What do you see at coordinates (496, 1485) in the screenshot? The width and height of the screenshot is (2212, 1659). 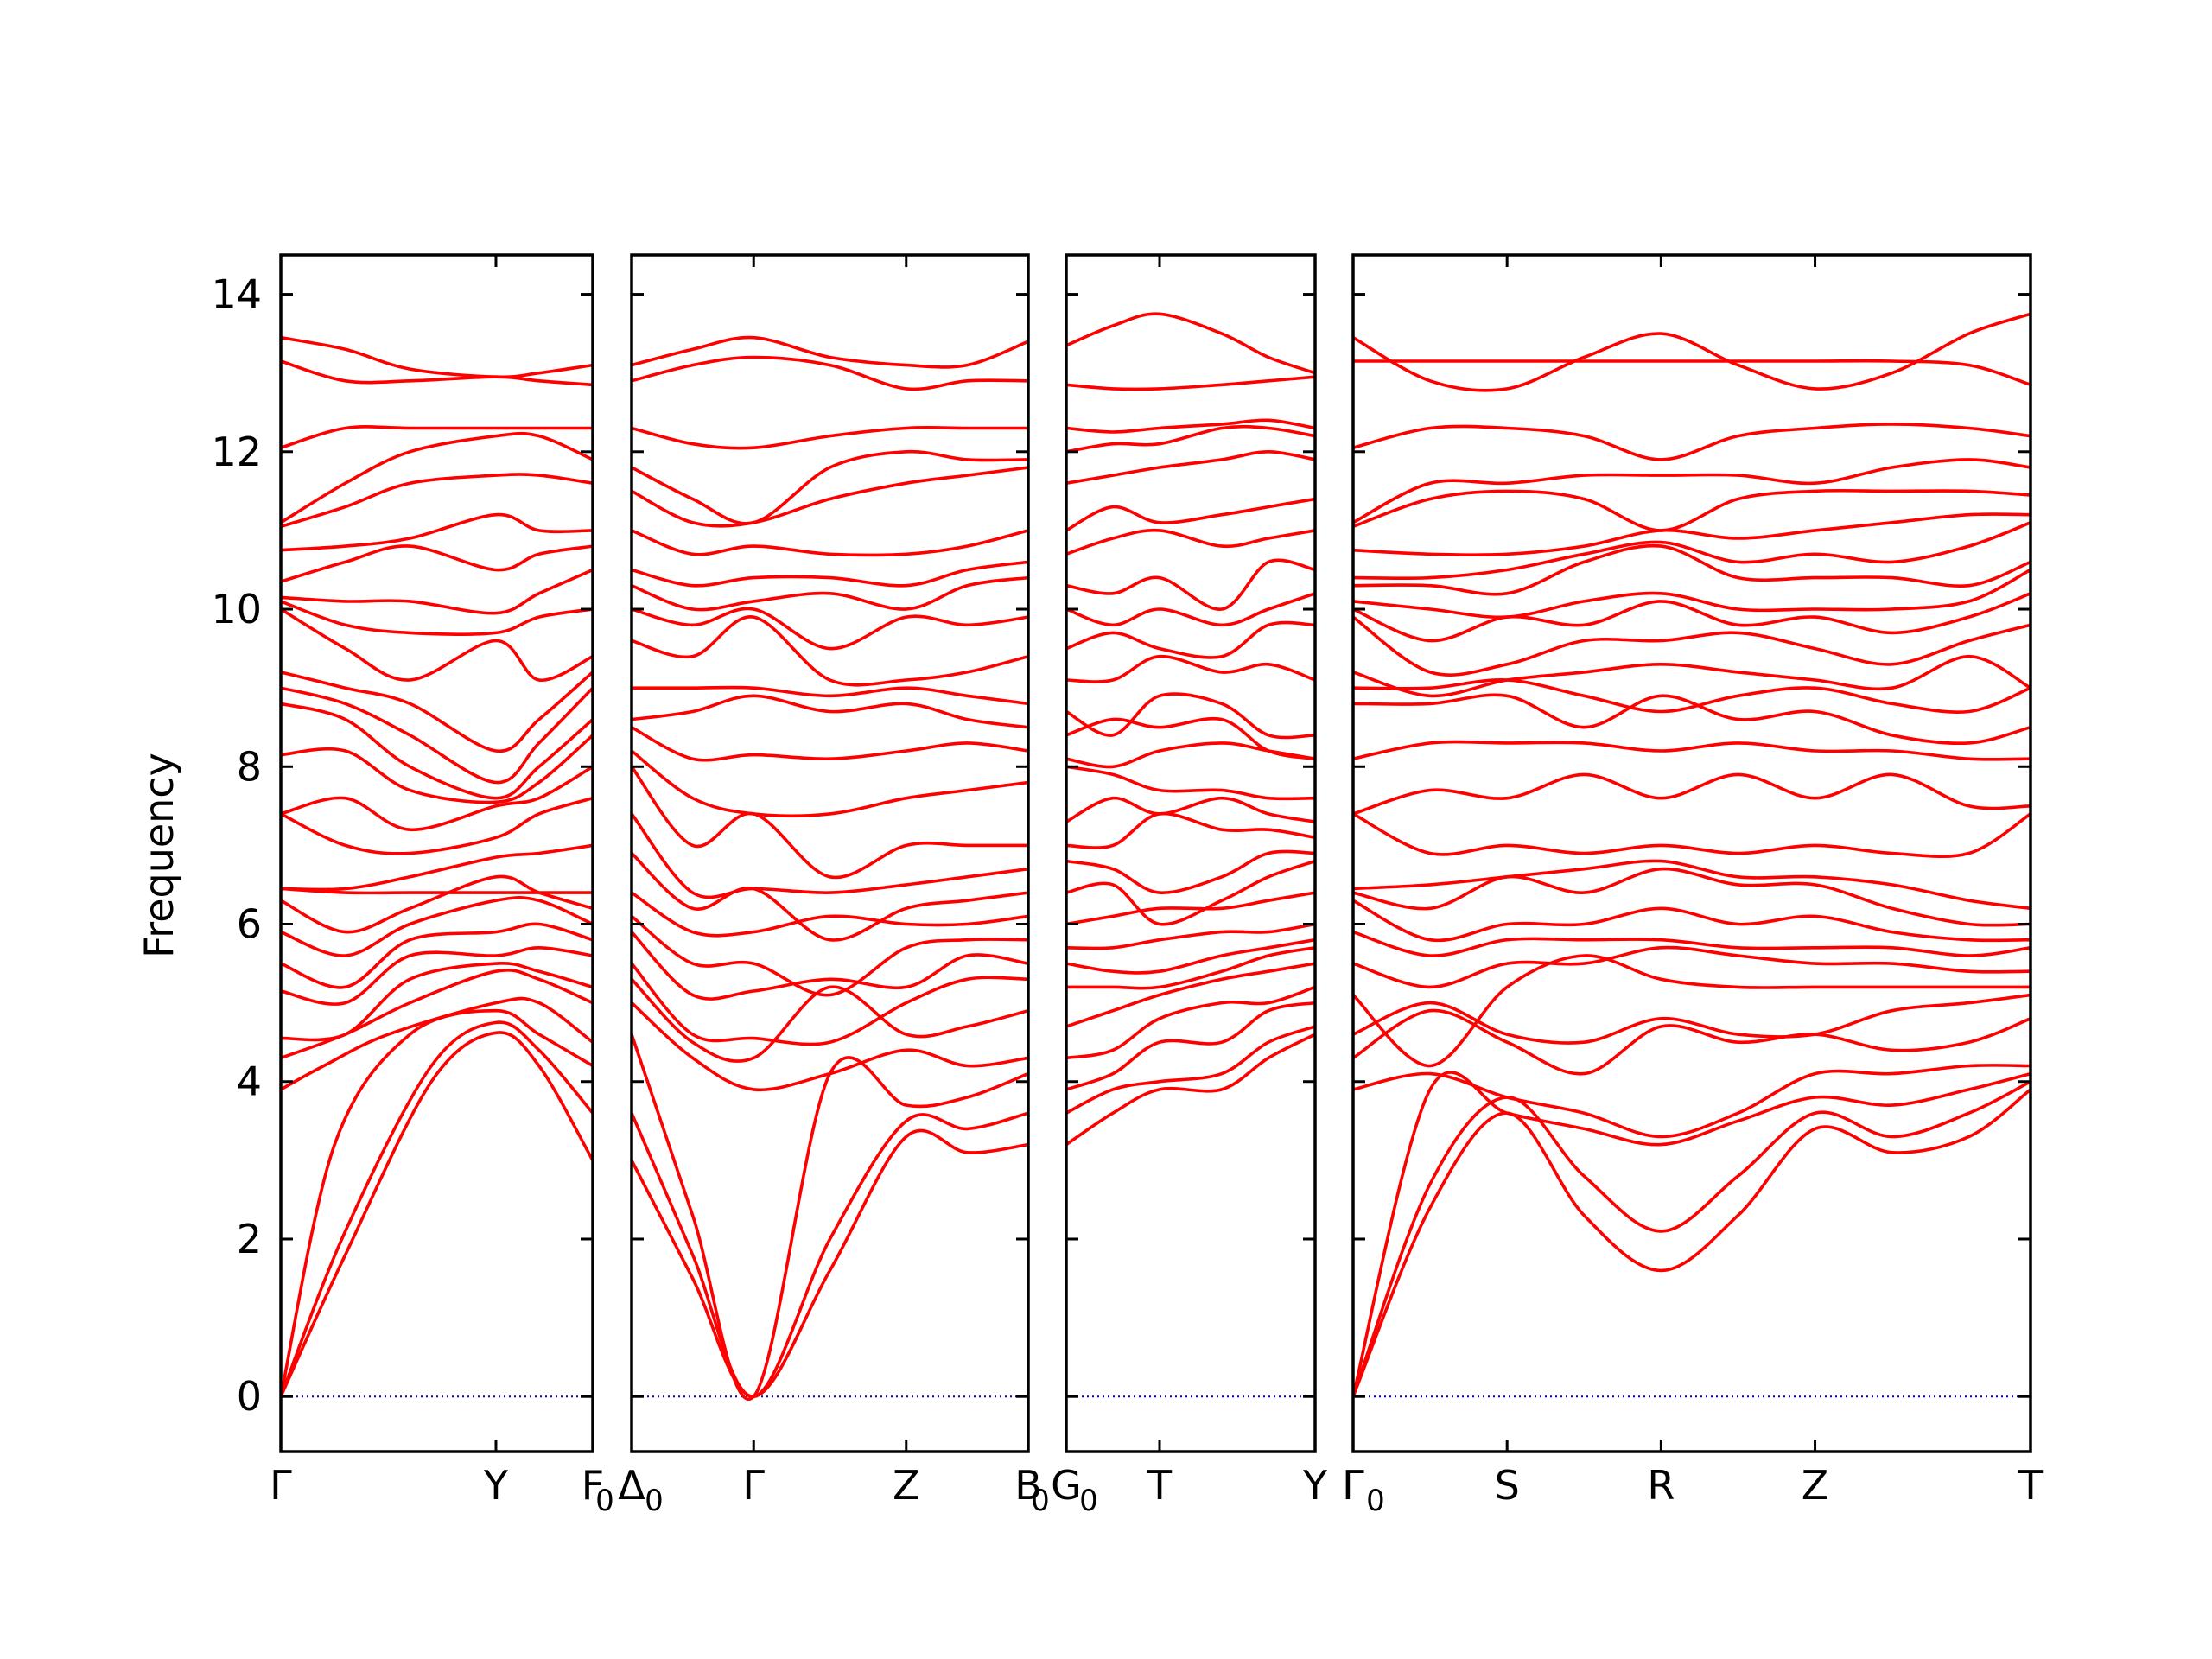 I see `x-tick-label-Y: Y` at bounding box center [496, 1485].